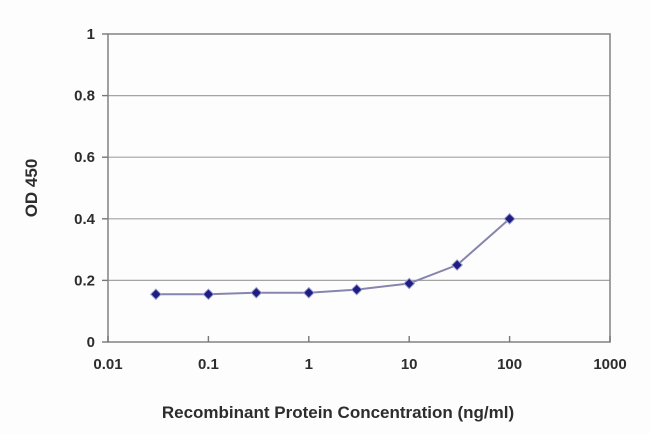 The width and height of the screenshot is (650, 434). What do you see at coordinates (609, 364) in the screenshot?
I see `x-tick-label: 1000` at bounding box center [609, 364].